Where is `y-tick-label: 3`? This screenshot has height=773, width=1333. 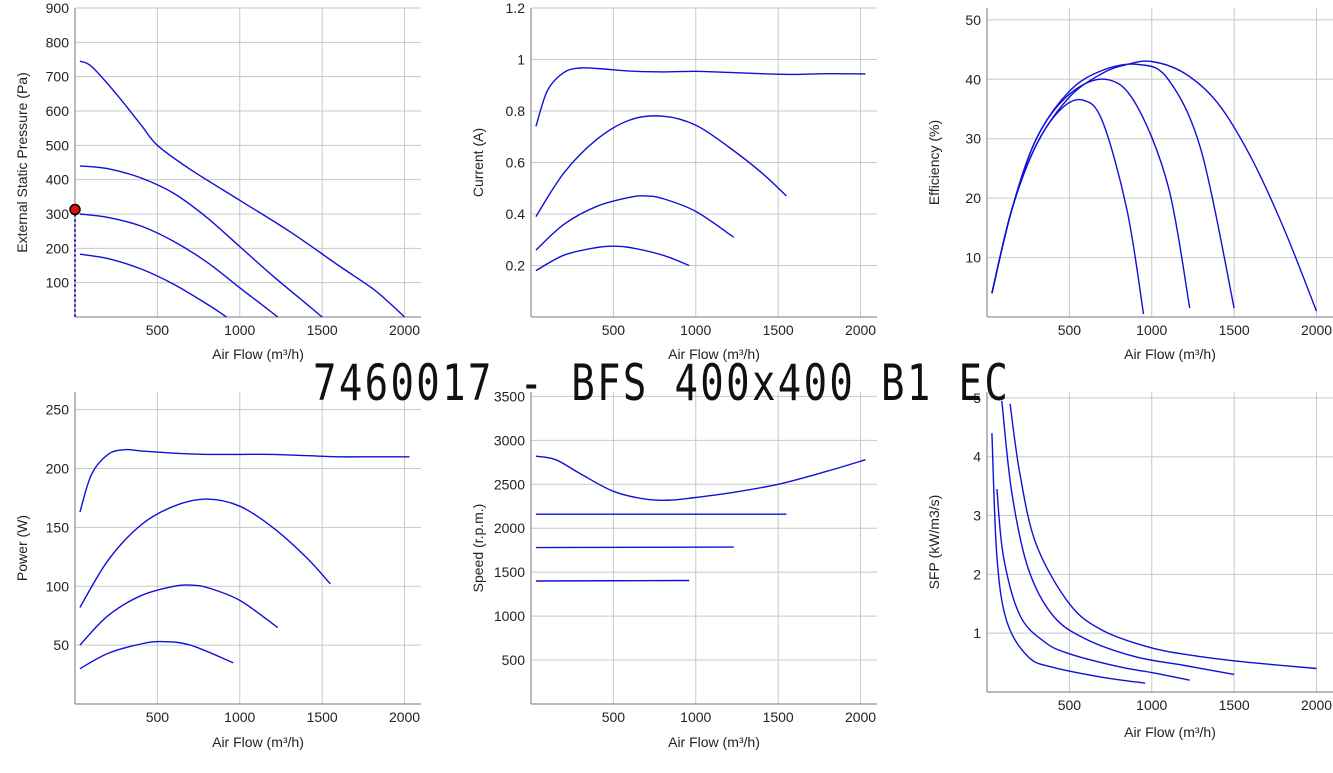
y-tick-label: 3 is located at coordinates (977, 516).